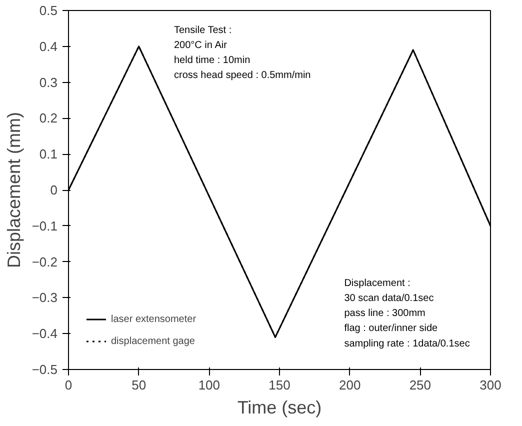 The width and height of the screenshot is (522, 426). What do you see at coordinates (45, 369) in the screenshot?
I see `y-tick-label: −0.5` at bounding box center [45, 369].